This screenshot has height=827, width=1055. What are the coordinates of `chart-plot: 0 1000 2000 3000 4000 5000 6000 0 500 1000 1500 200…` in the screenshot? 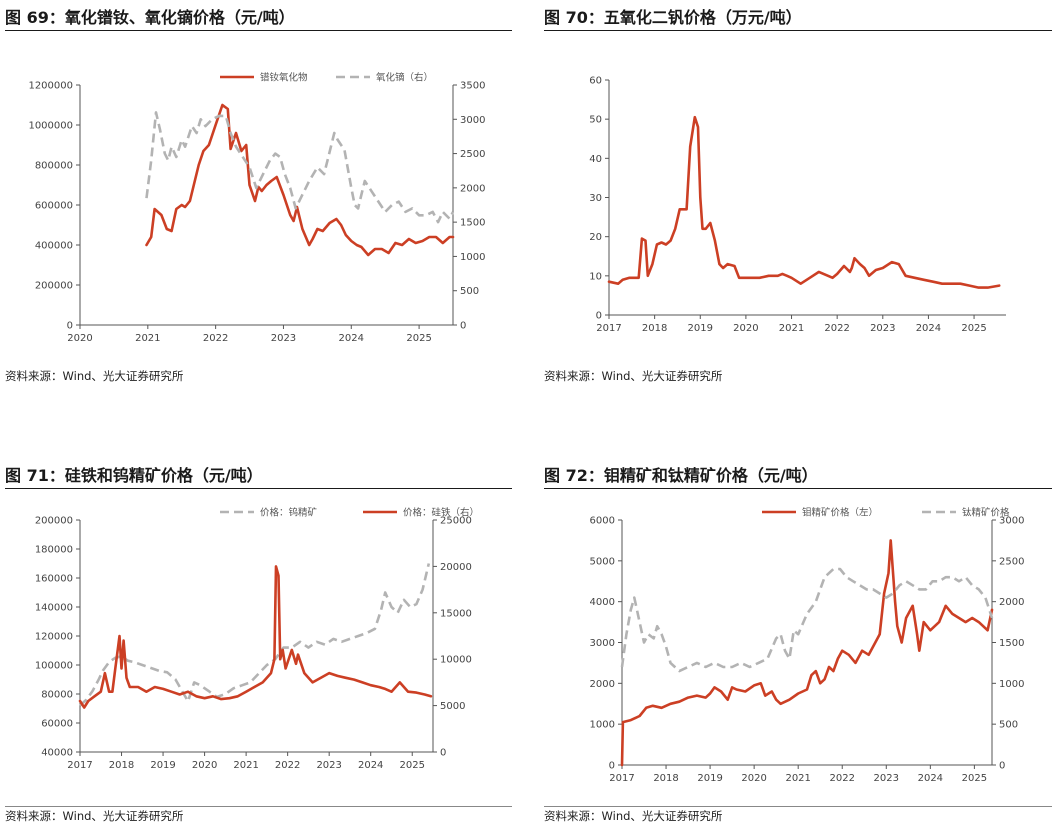 It's located at (807, 646).